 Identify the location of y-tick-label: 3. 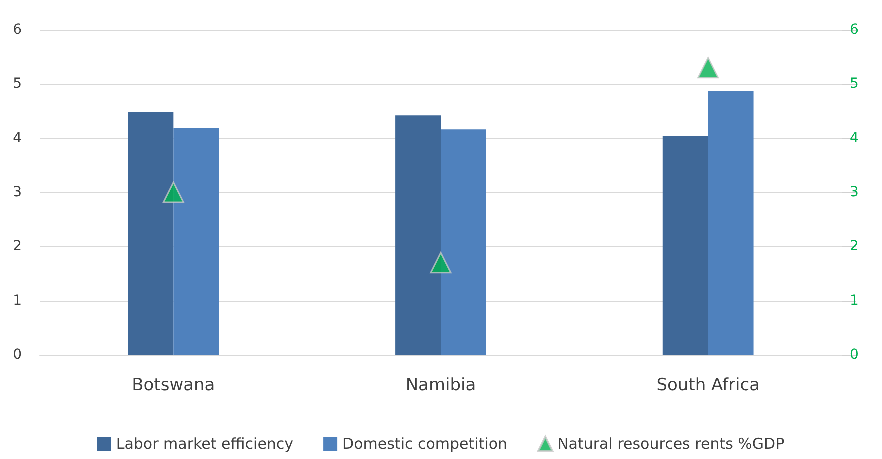
(17, 192).